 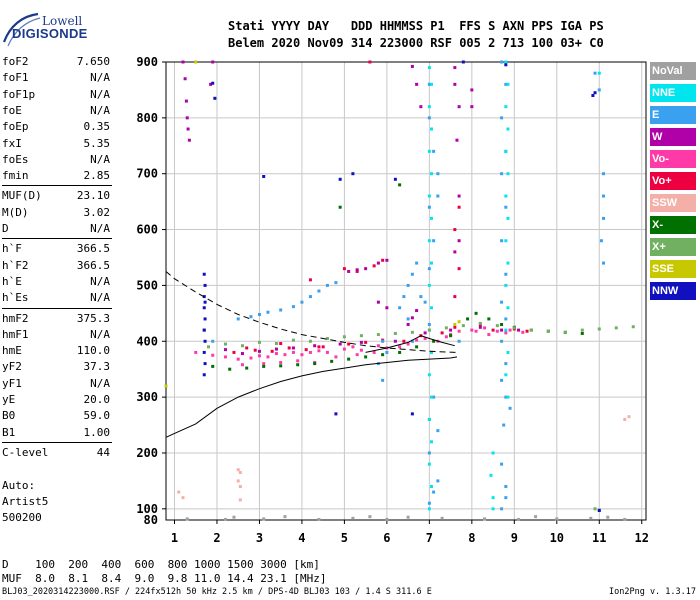 I want to click on param-row: foE N/A, so click(x=56, y=111).